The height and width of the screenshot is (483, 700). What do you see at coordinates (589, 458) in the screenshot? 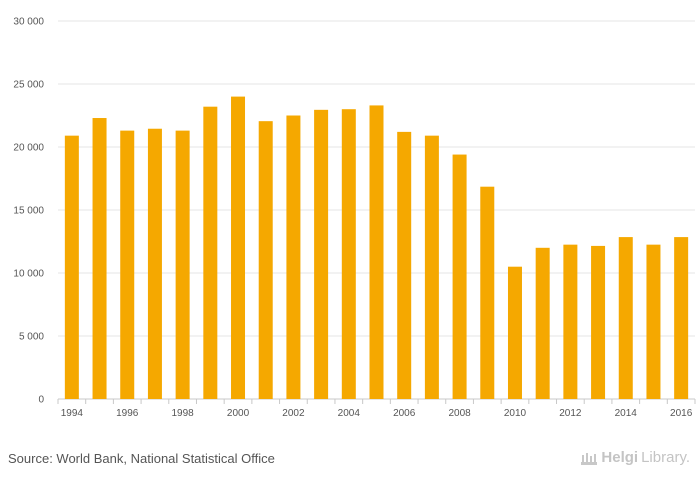
I see `library-building-icon` at bounding box center [589, 458].